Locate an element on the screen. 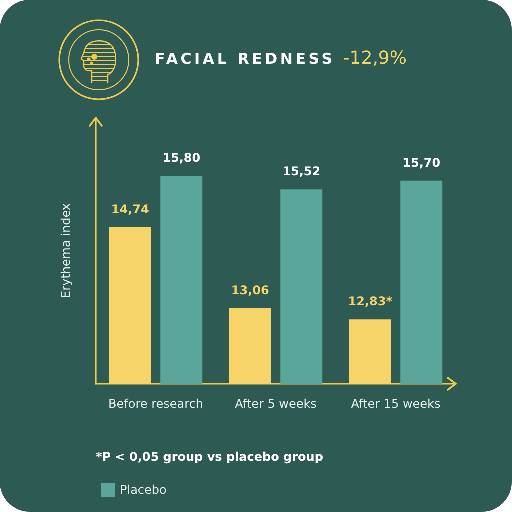 The height and width of the screenshot is (512, 512). data-label: 15,80 is located at coordinates (181, 158).